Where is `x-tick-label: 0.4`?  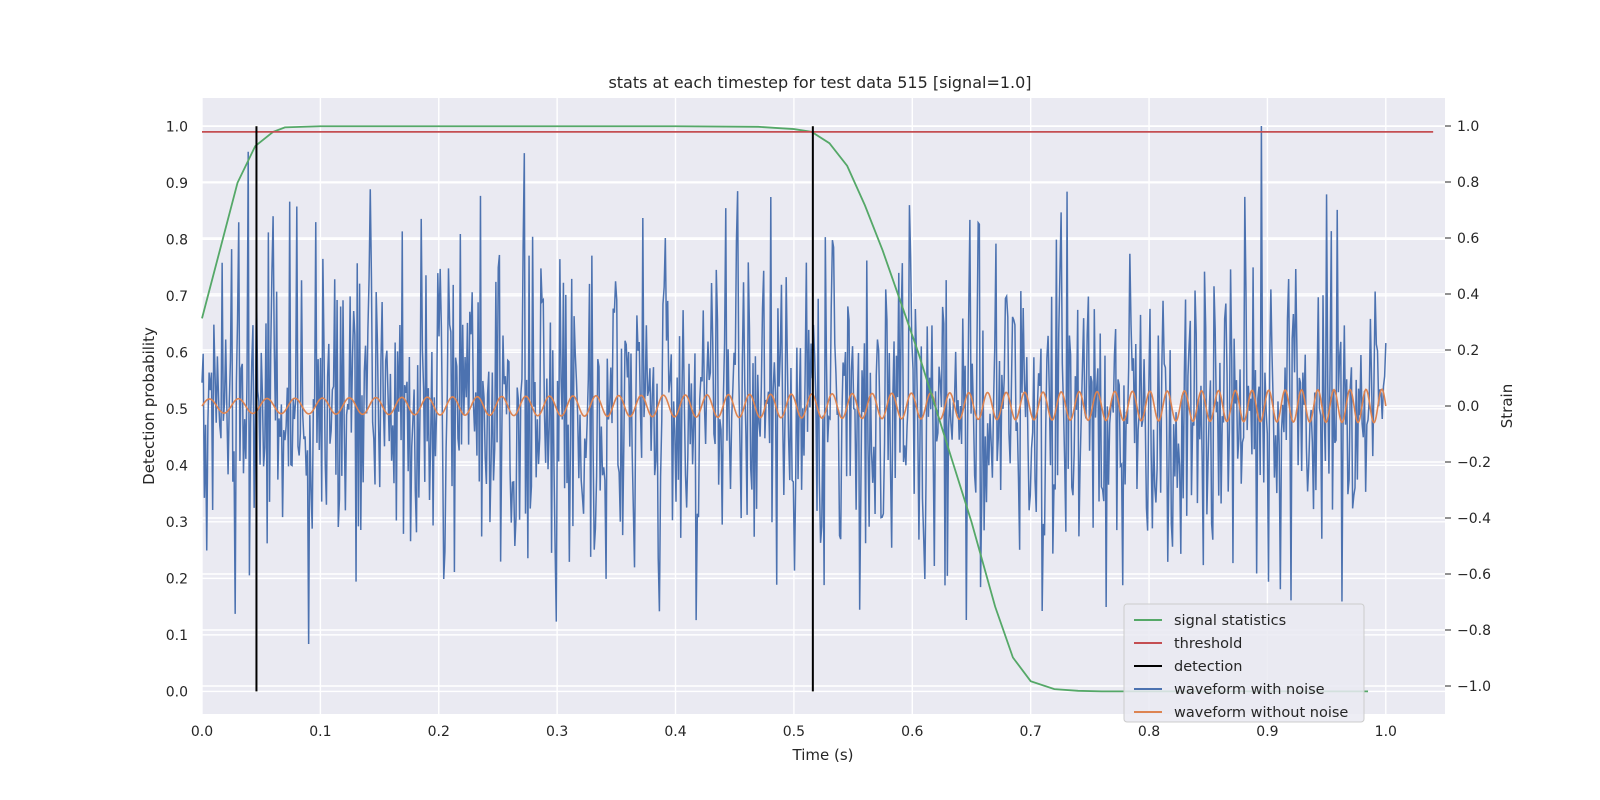 x-tick-label: 0.4 is located at coordinates (675, 732).